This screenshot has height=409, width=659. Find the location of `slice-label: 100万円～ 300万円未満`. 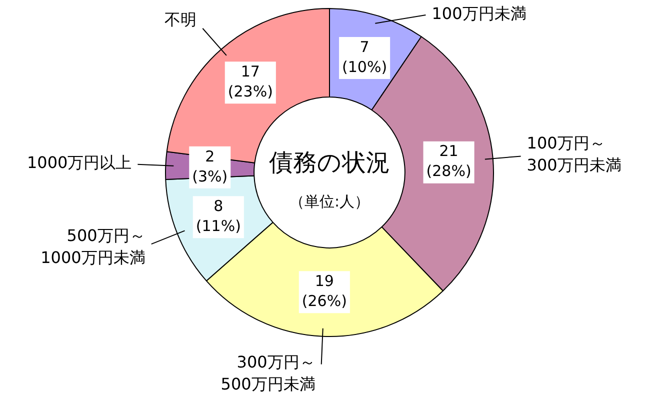

slice-label: 100万円～ 300万円未満 is located at coordinates (574, 154).